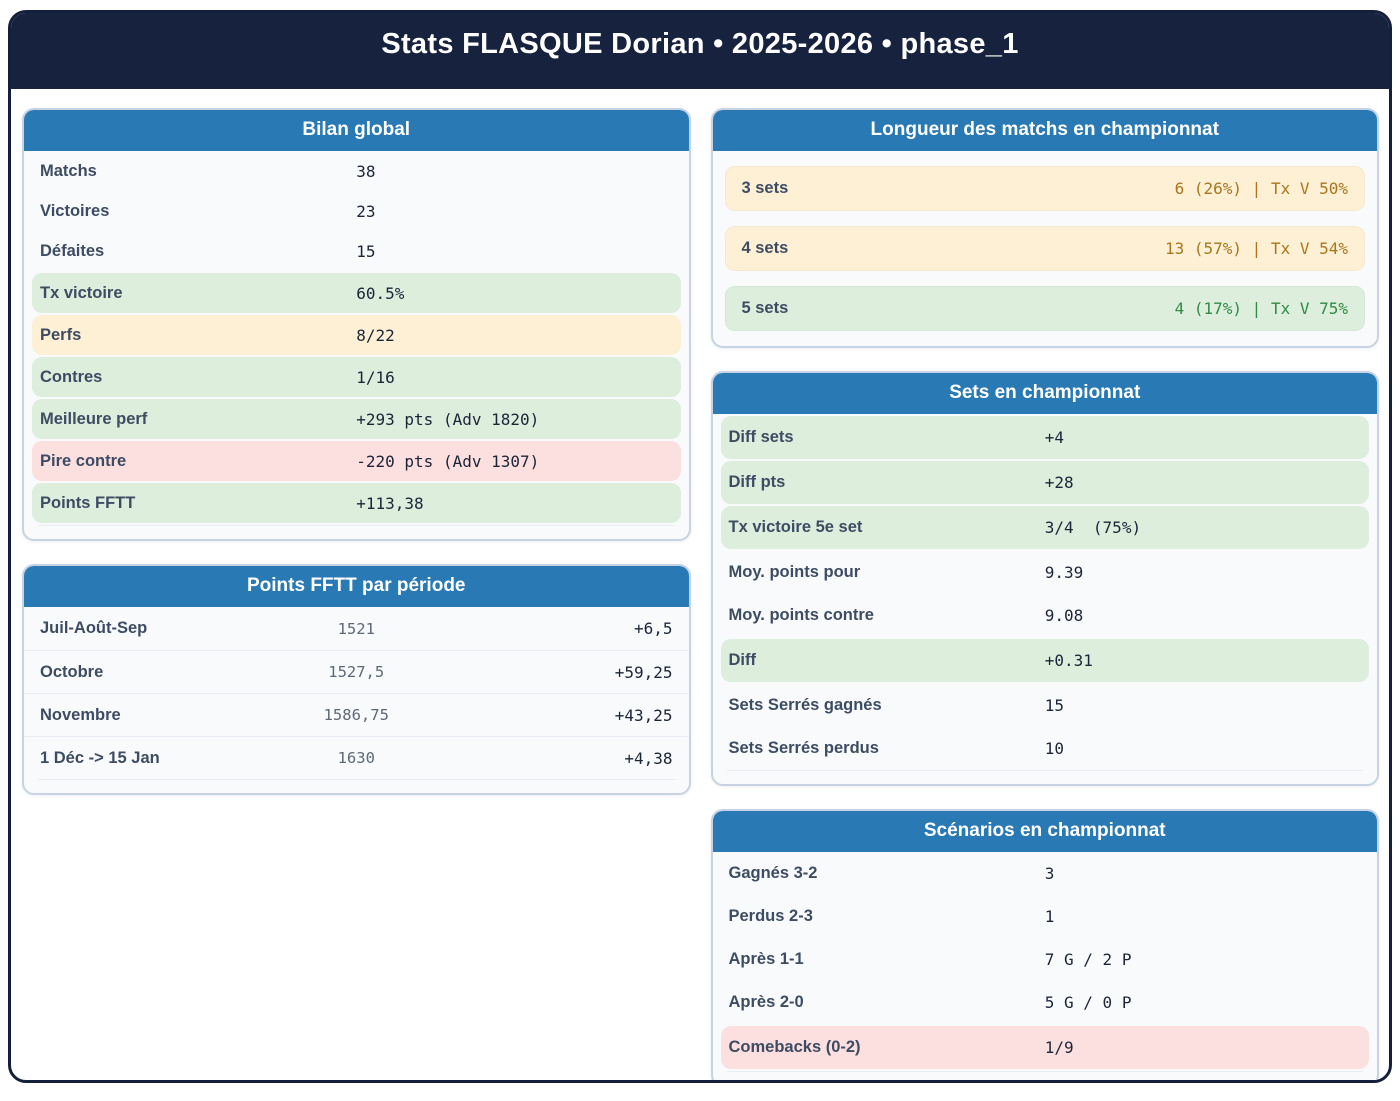 The width and height of the screenshot is (1400, 1101). Describe the element at coordinates (1044, 393) in the screenshot. I see `card-sets-championnat-title: Sets en championnat` at that location.